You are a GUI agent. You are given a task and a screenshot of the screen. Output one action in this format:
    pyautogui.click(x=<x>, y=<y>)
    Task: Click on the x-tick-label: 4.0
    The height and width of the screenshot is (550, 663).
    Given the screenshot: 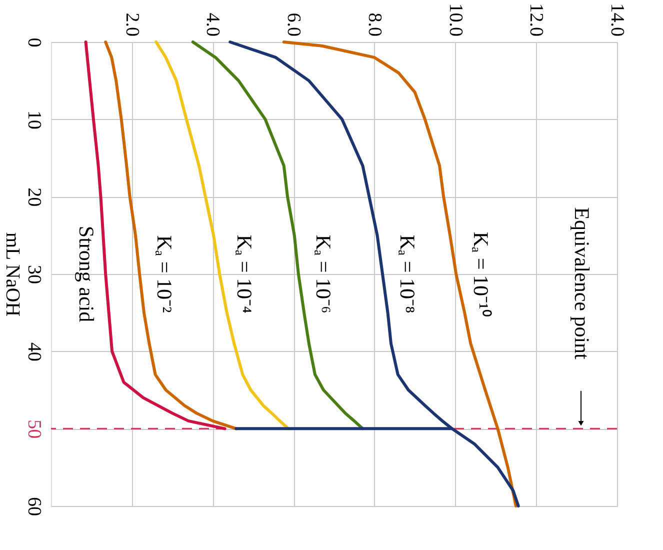 What is the action you would take?
    pyautogui.click(x=213, y=24)
    